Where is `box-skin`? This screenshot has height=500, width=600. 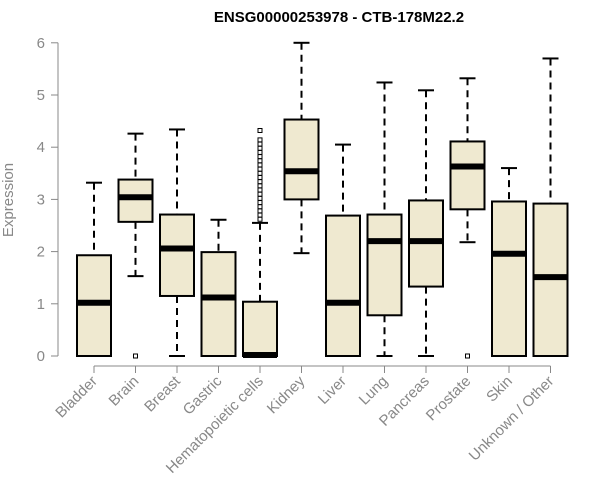 box-skin is located at coordinates (509, 262).